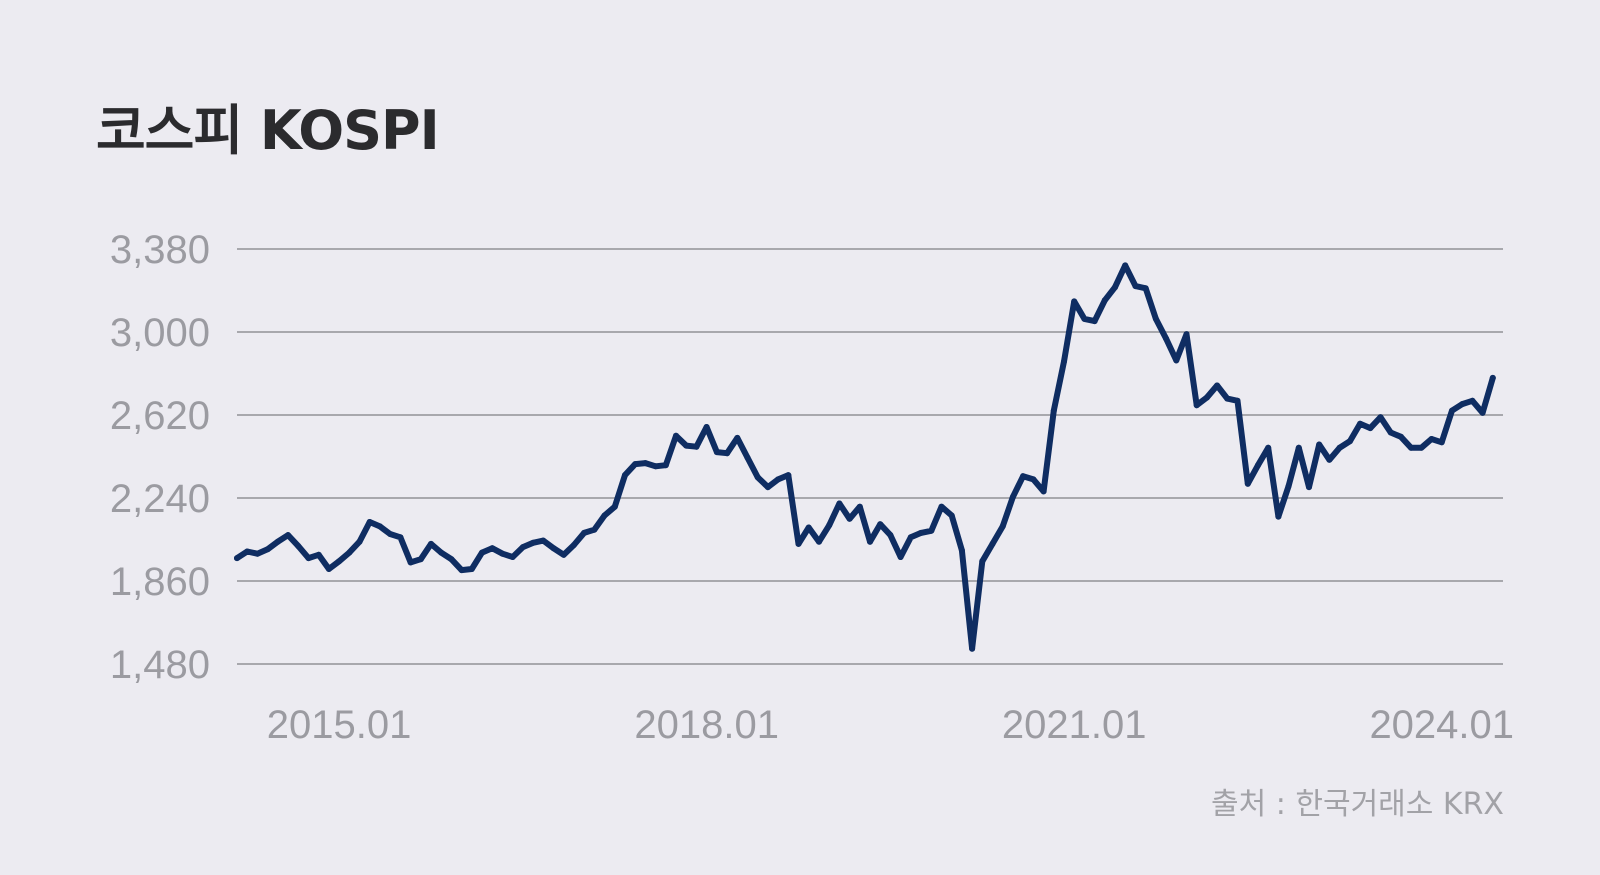 Image resolution: width=1600 pixels, height=875 pixels. What do you see at coordinates (339, 725) in the screenshot?
I see `x-tick-label: 2015.01` at bounding box center [339, 725].